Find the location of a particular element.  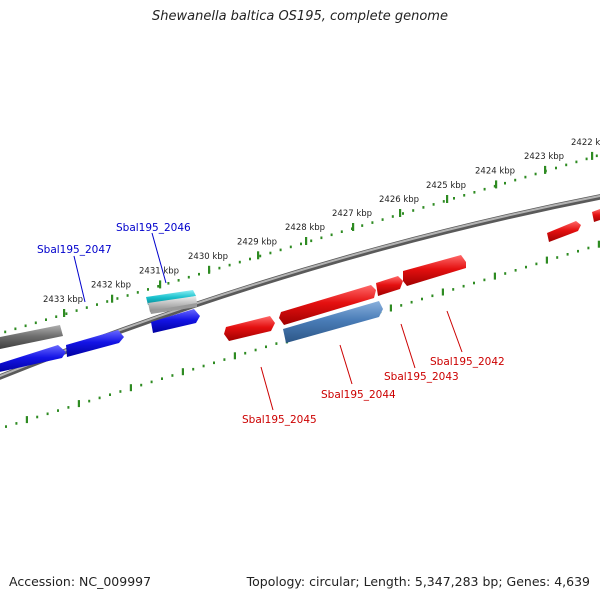

leader-2047 is located at coordinates (79, 279).